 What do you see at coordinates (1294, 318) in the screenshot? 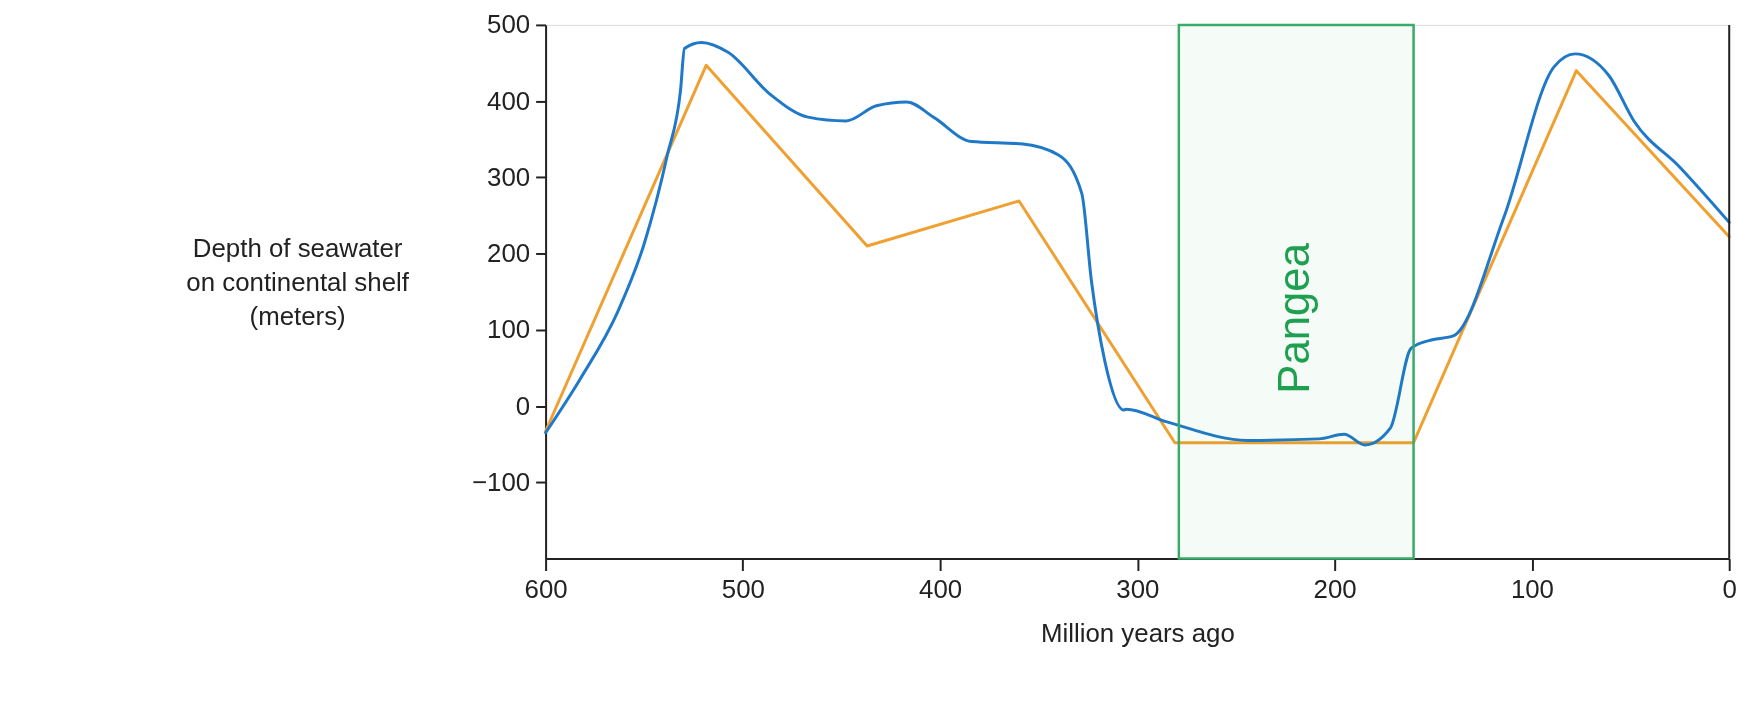
I see `band-label: Pangea` at bounding box center [1294, 318].